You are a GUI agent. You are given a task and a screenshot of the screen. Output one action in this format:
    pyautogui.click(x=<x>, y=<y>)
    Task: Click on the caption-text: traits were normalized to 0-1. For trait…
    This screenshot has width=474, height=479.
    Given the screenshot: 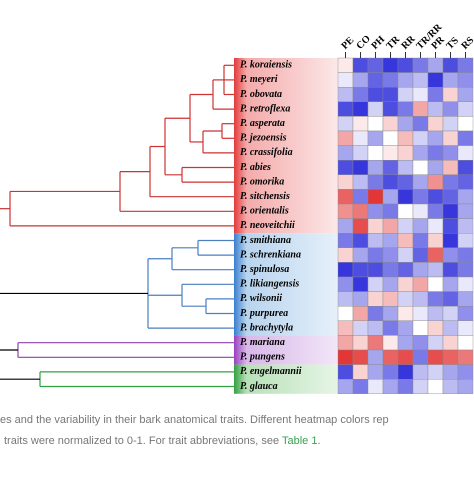 What is the action you would take?
    pyautogui.click(x=143, y=441)
    